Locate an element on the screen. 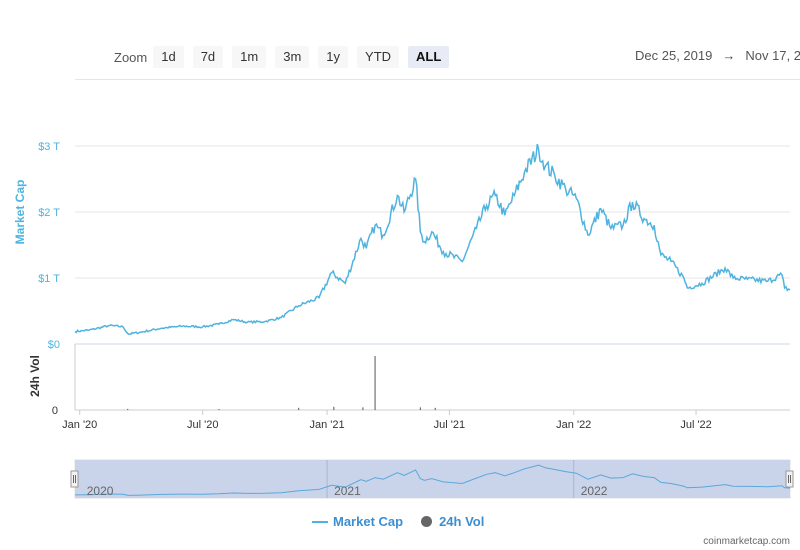 The image size is (800, 550). navigator-right-handle is located at coordinates (789, 479).